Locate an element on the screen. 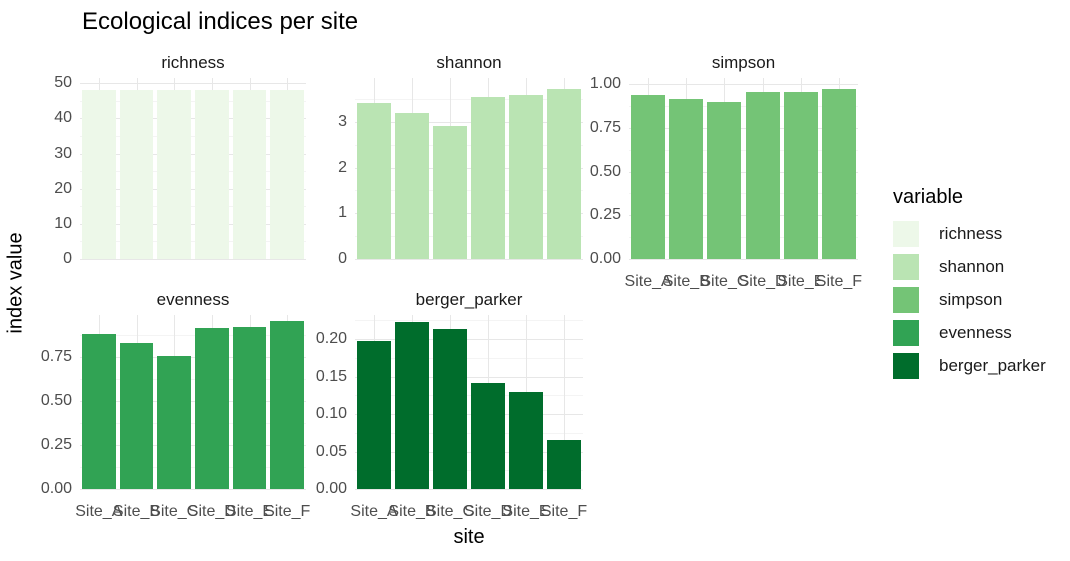  x-tick-label: Site_D is located at coordinates (762, 281).